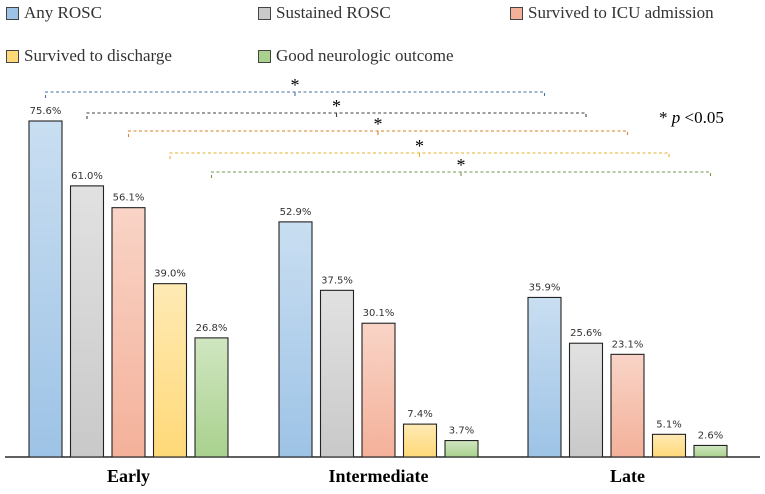 The image size is (765, 494). I want to click on significance-star-sustained-rosc: *, so click(336, 106).